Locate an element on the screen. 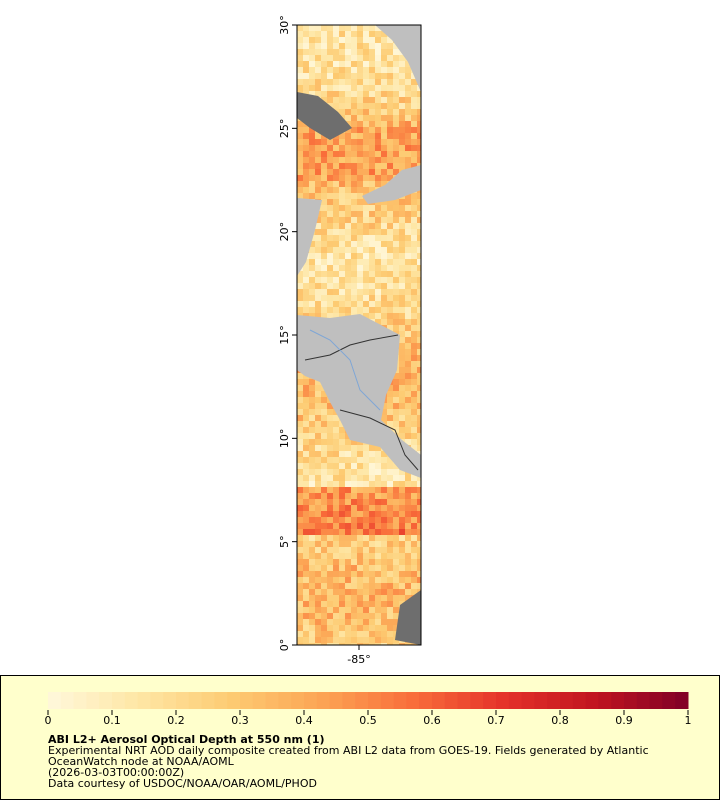 This screenshot has width=720, height=800. colorbar-tick-label: 0.7 is located at coordinates (496, 720).